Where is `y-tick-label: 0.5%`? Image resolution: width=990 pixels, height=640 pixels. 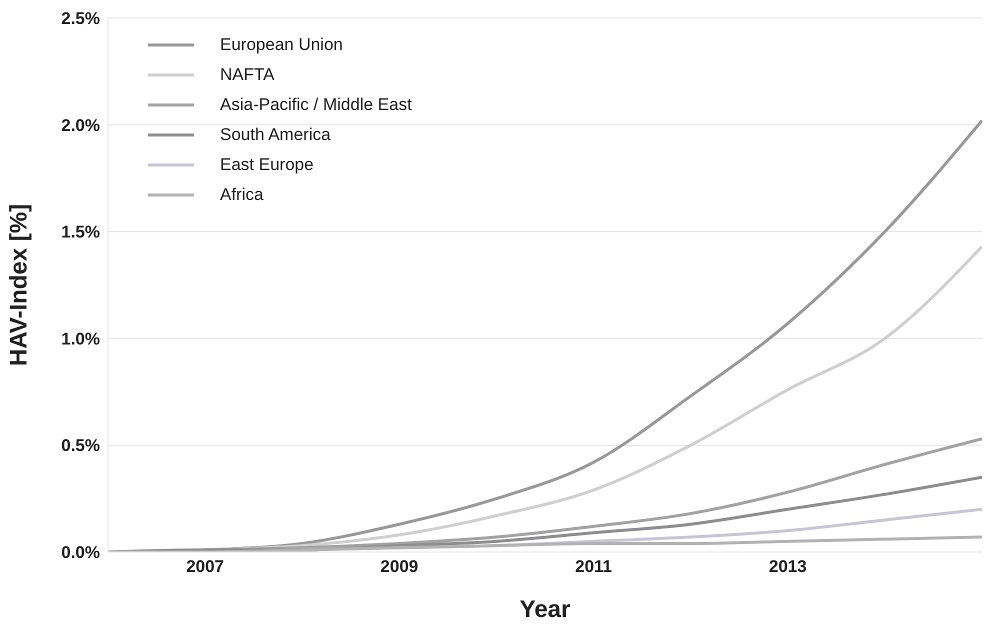 y-tick-label: 0.5% is located at coordinates (80, 446).